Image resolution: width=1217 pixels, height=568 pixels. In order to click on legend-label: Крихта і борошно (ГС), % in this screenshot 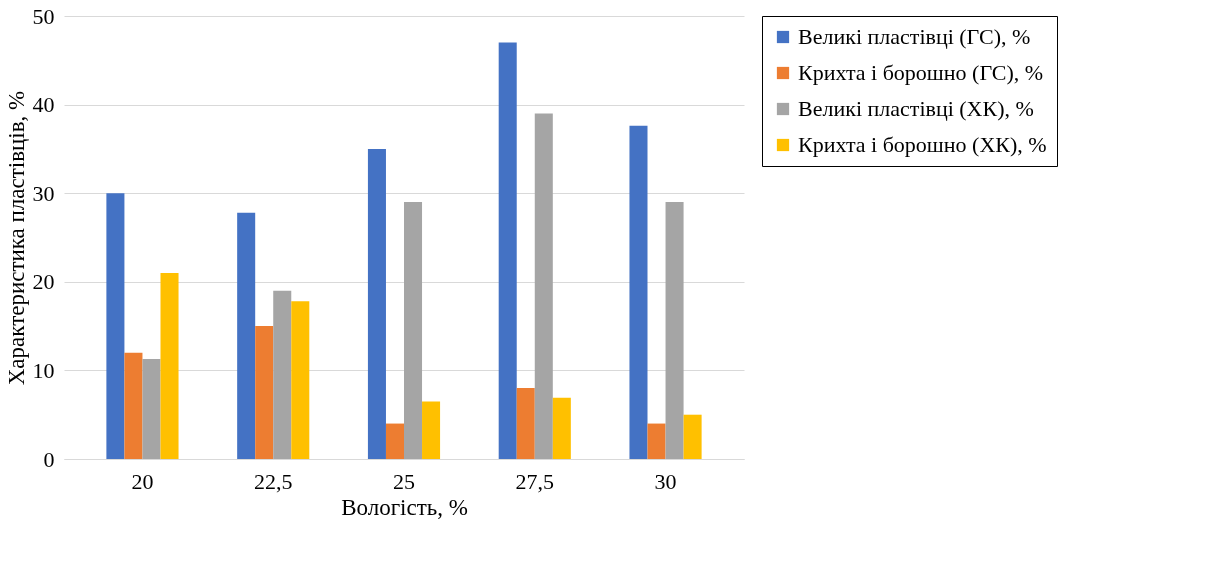, I will do `click(921, 72)`.